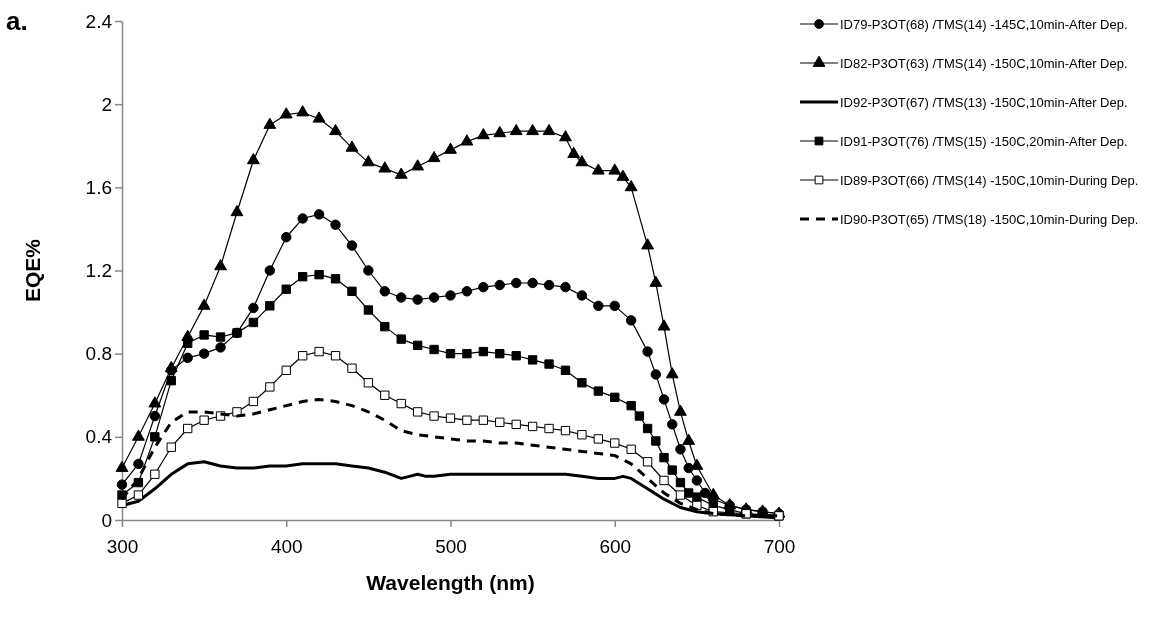 This screenshot has width=1161, height=624. What do you see at coordinates (984, 63) in the screenshot?
I see `legend-label: ID82-P3OT(63) /TMS(14) -150C,10min-After Dep.` at bounding box center [984, 63].